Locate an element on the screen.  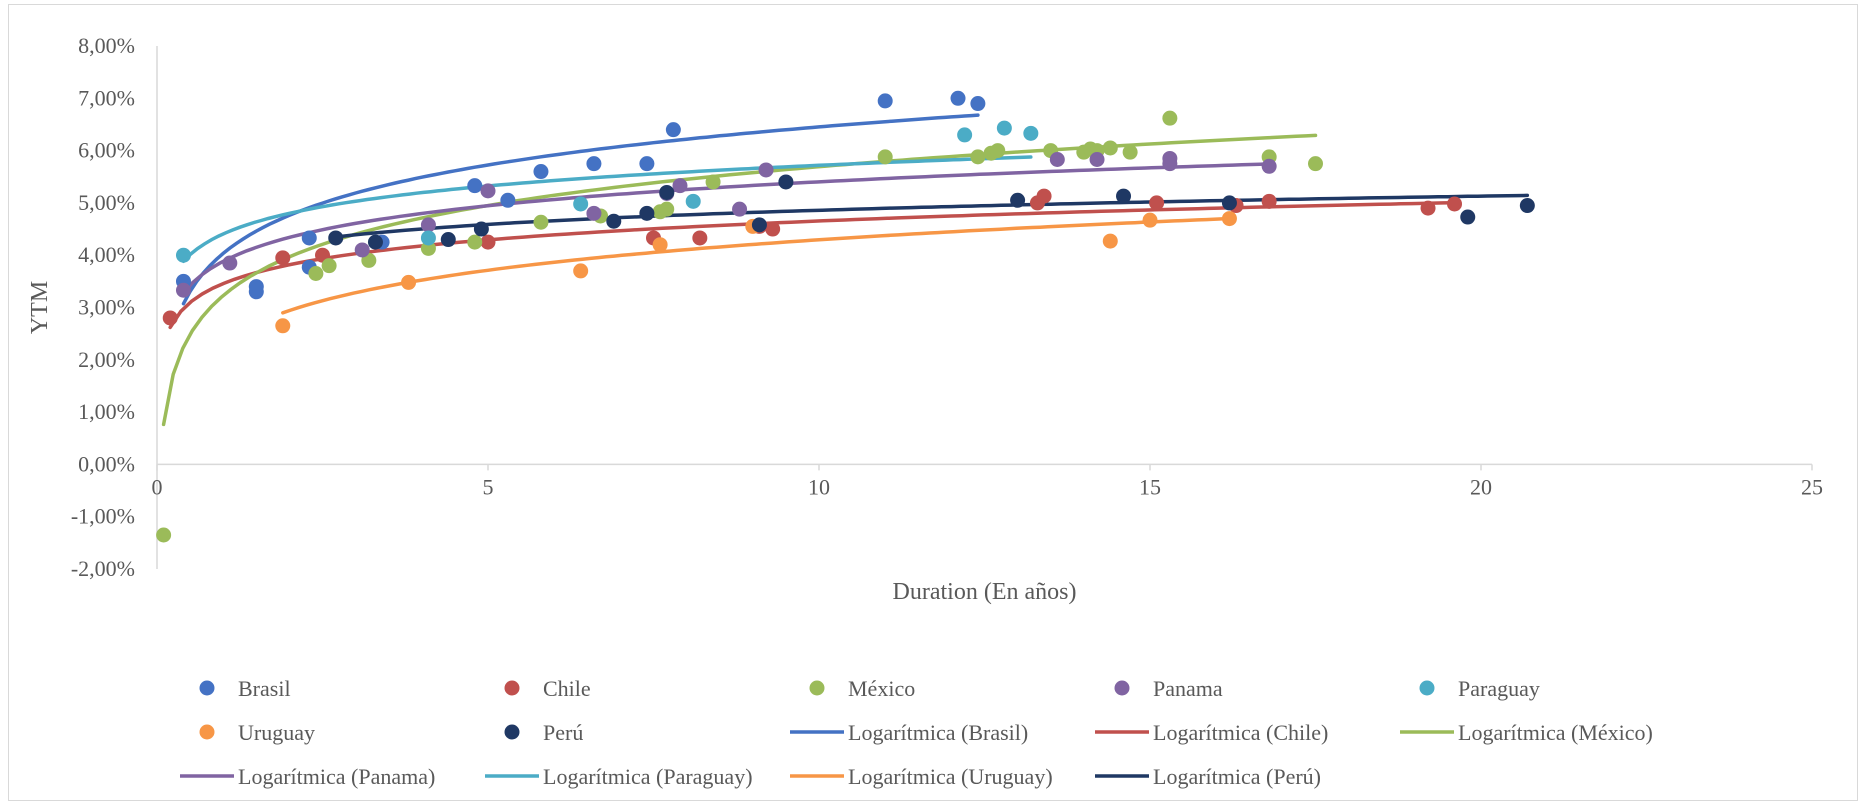
legend-label: México is located at coordinates (881, 688).